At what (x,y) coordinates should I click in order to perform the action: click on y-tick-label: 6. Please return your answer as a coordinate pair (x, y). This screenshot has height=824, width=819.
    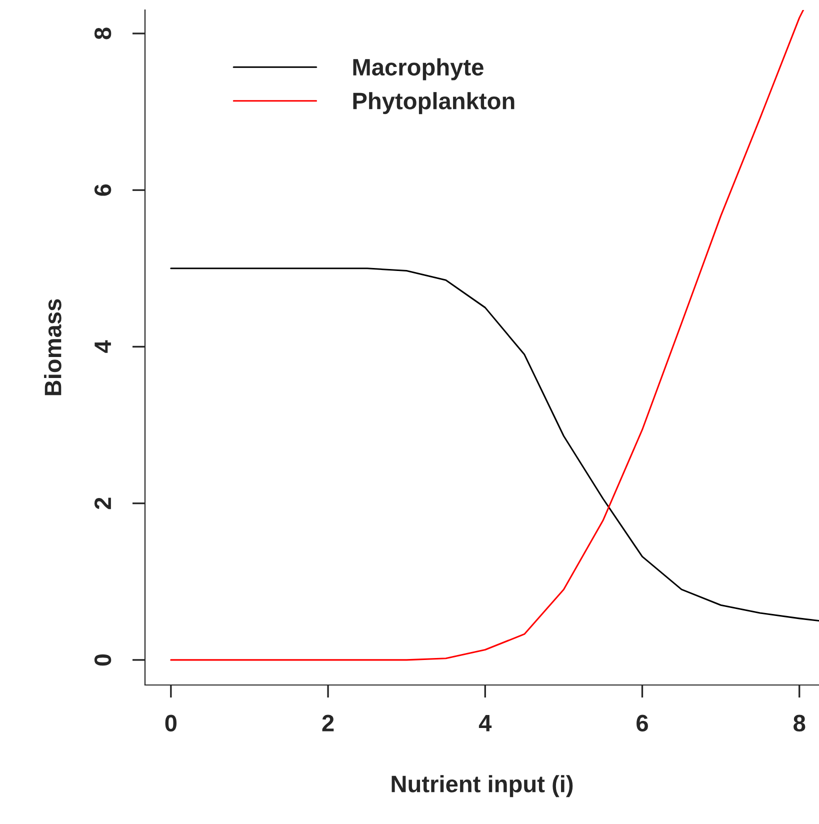
    Looking at the image, I should click on (103, 190).